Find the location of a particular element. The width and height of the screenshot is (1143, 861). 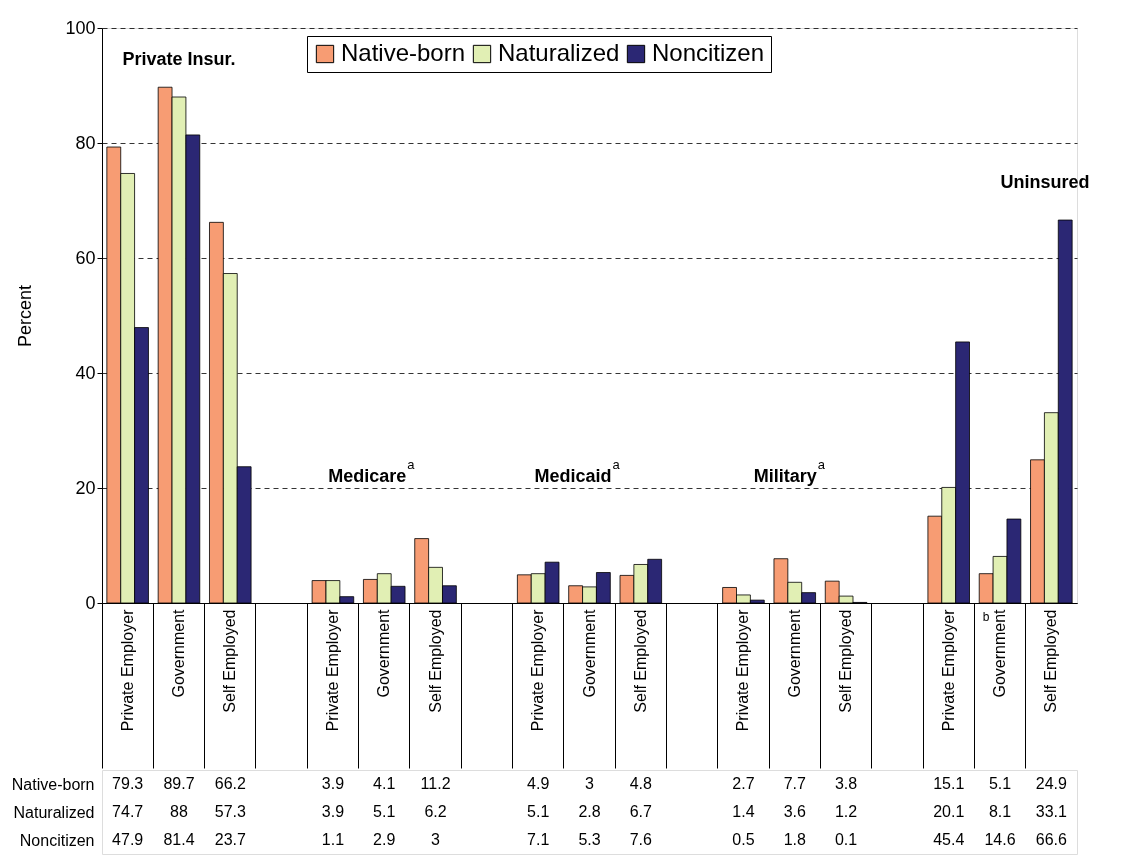

data-label: 11.2 is located at coordinates (435, 783).